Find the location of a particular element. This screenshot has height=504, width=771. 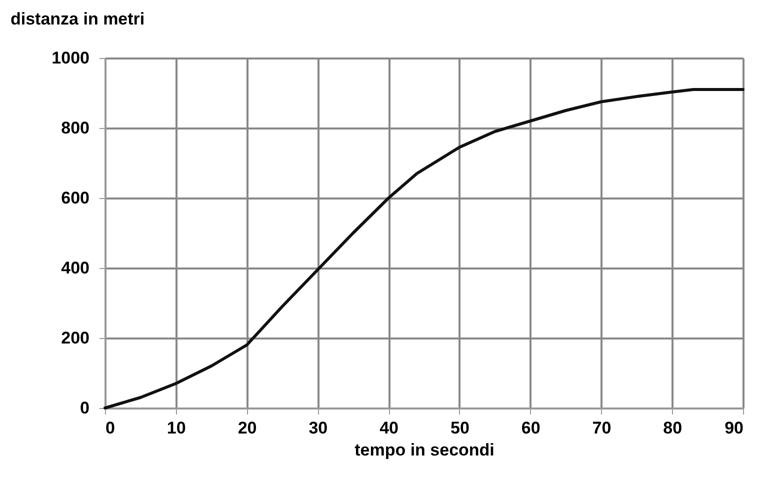

x-tick-label: 30 is located at coordinates (318, 428).